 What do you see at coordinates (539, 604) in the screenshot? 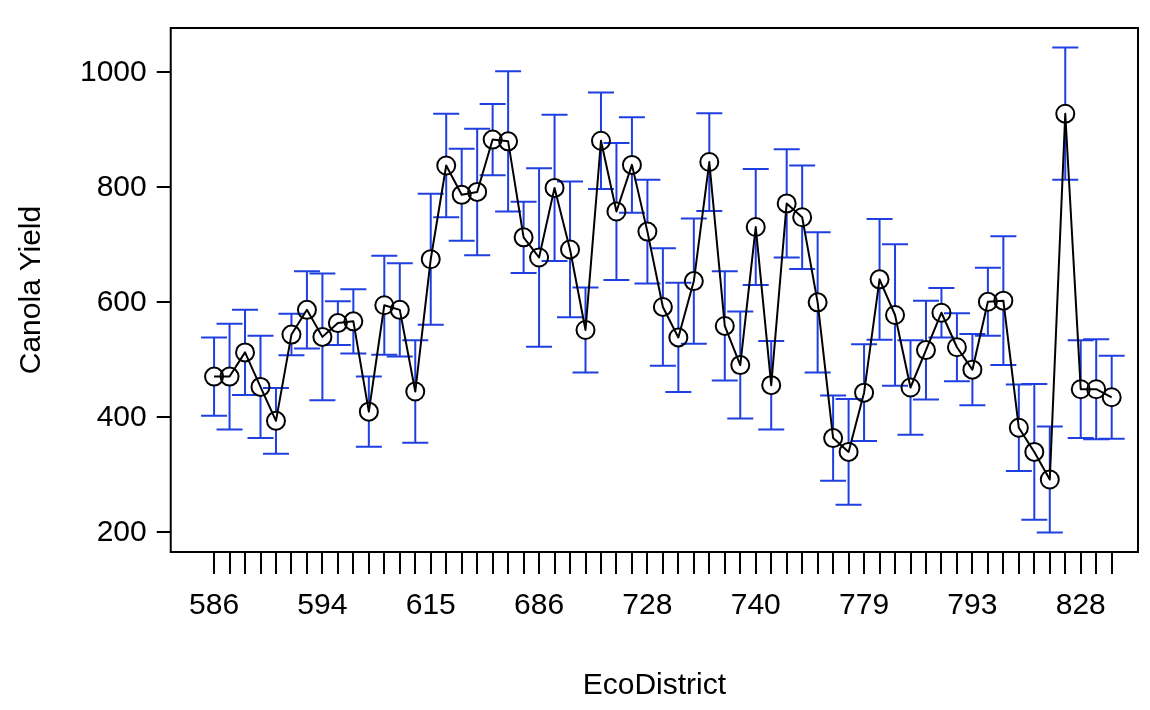
I see `x-tick-label: 686` at bounding box center [539, 604].